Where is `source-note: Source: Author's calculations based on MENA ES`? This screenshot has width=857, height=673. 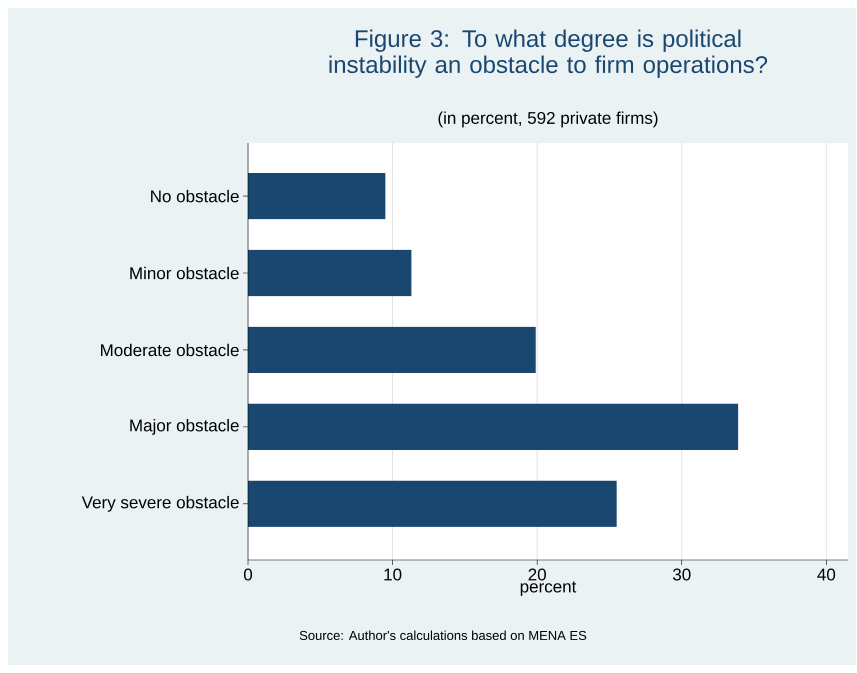
source-note: Source: Author's calculations based on MENA ES is located at coordinates (443, 635).